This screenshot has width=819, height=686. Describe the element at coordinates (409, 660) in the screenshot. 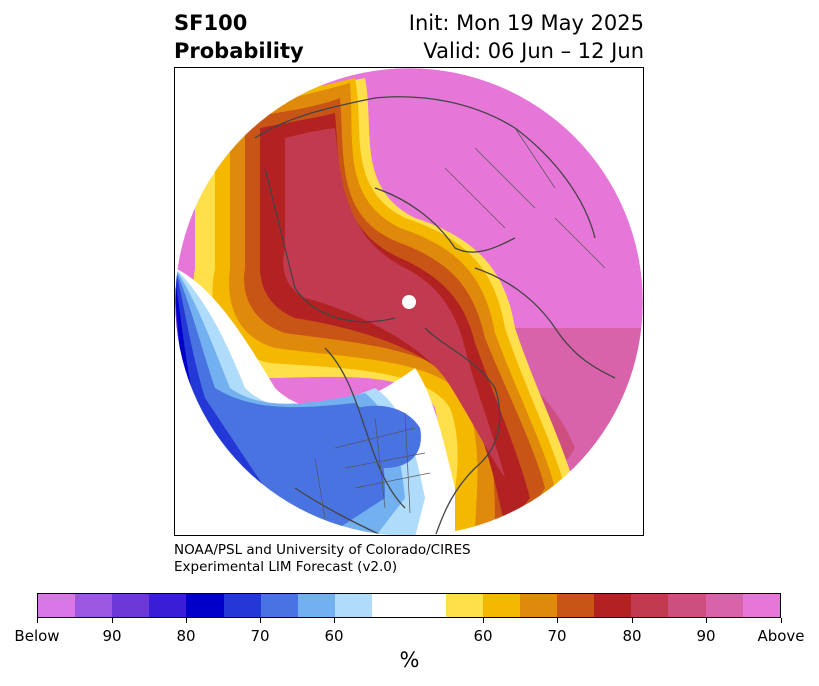

I see `colorbar-unit-label: %` at that location.